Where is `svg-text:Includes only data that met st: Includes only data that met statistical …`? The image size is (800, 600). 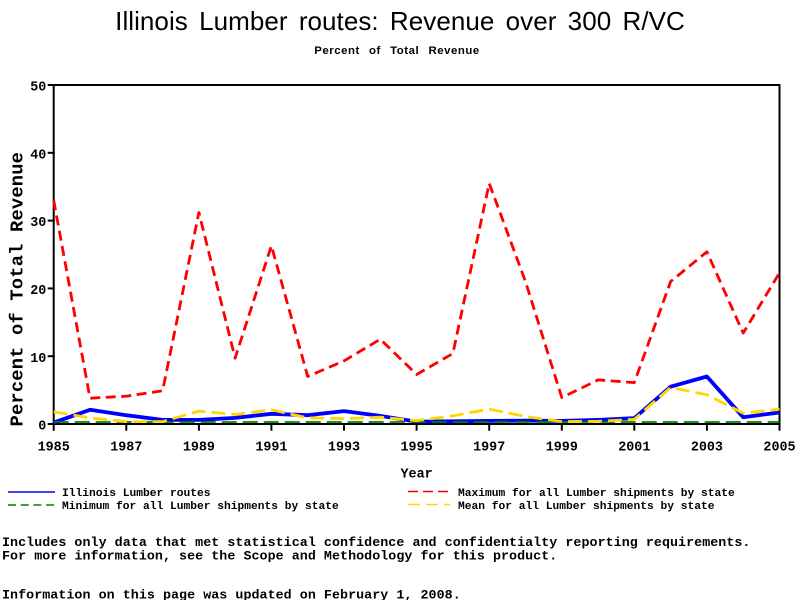
svg-text:Includes only data that met st: Includes only data that met statistical … is located at coordinates (376, 543).